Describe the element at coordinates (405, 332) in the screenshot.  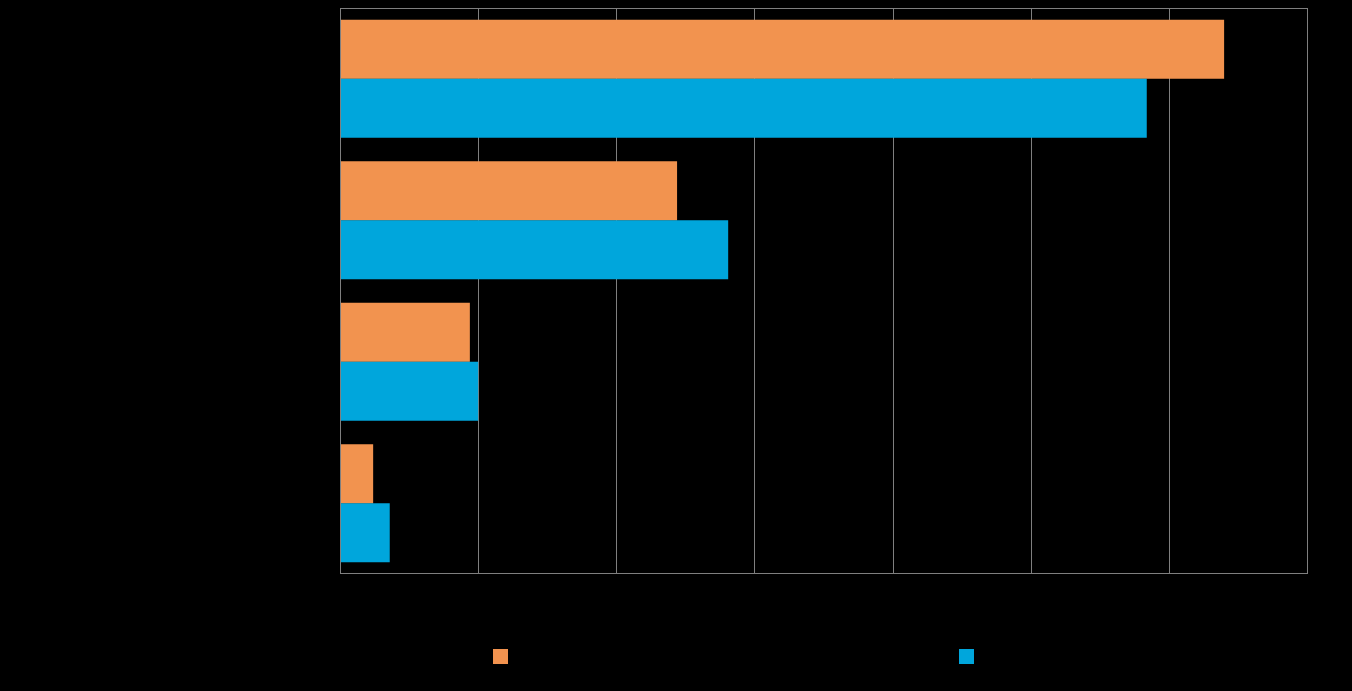
I see `bar-series1-category3` at that location.